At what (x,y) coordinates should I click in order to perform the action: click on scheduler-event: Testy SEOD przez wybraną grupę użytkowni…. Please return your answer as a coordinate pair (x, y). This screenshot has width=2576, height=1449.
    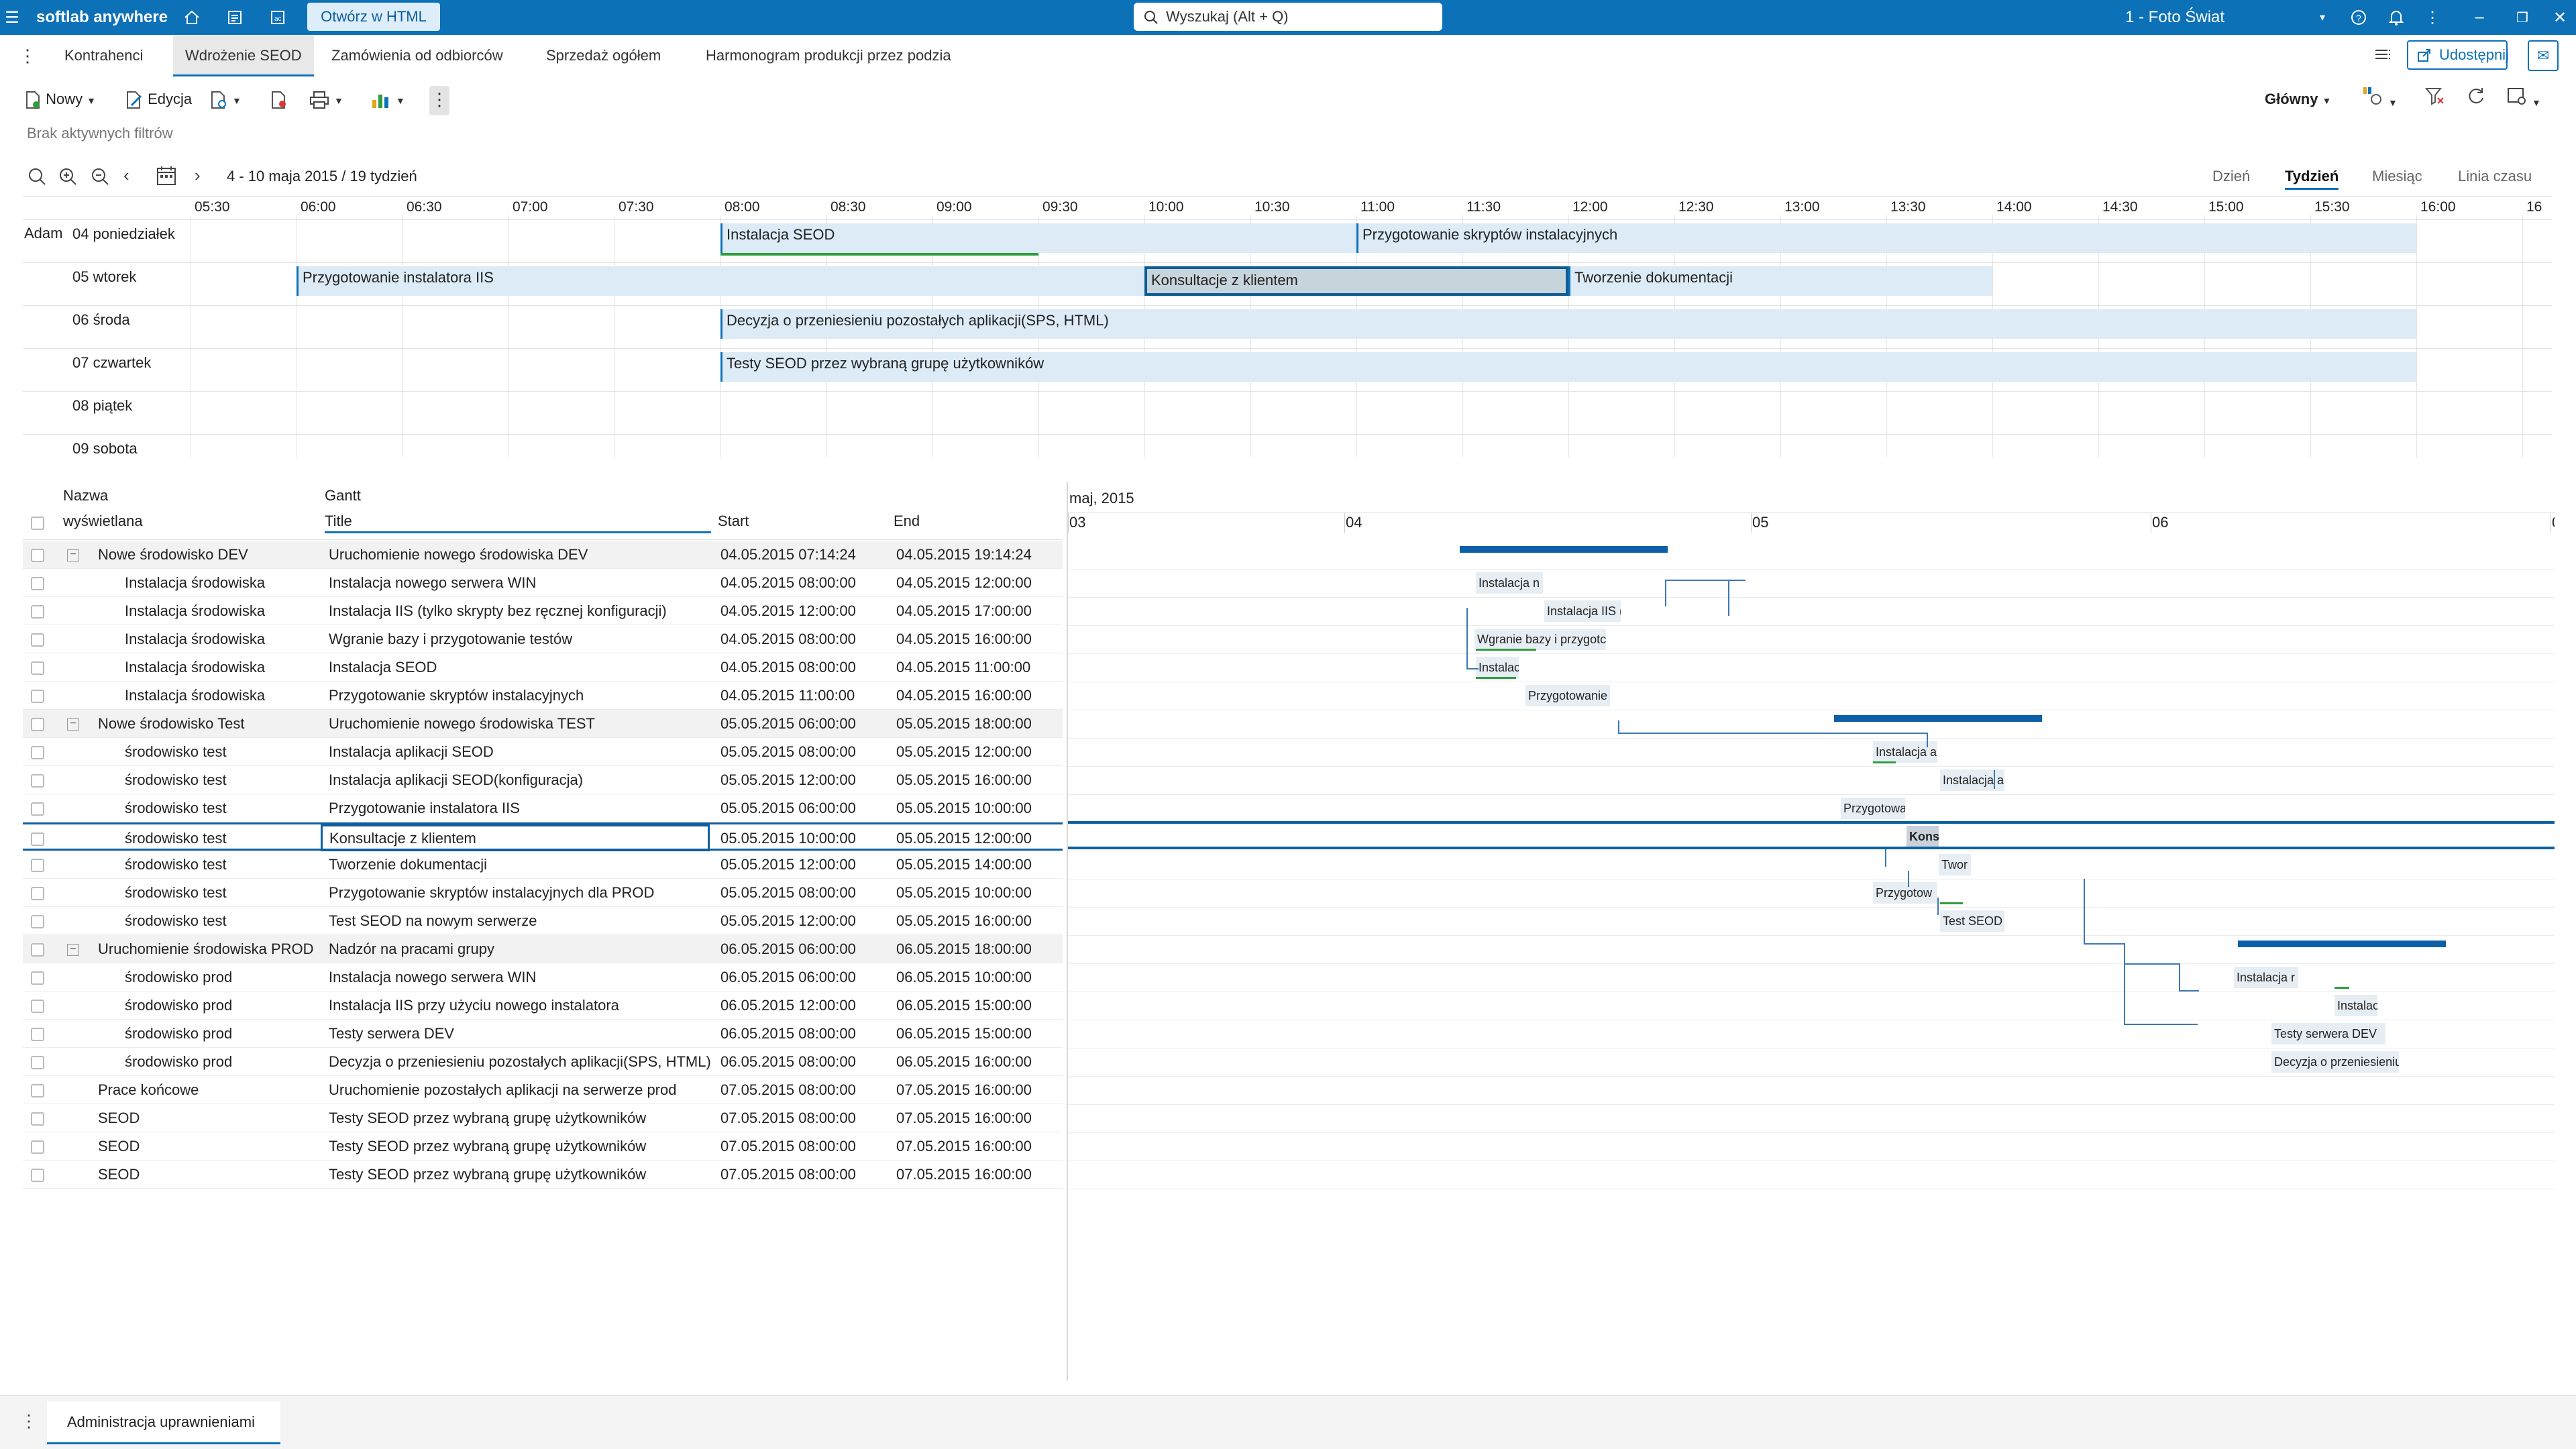
    Looking at the image, I should click on (1568, 367).